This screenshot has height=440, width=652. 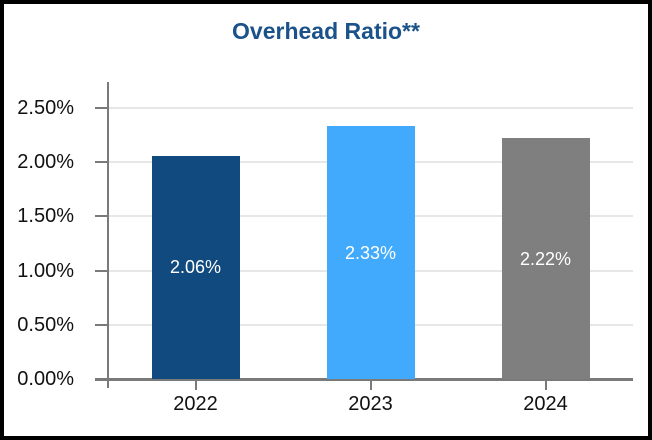 I want to click on gridline, so click(x=370, y=108).